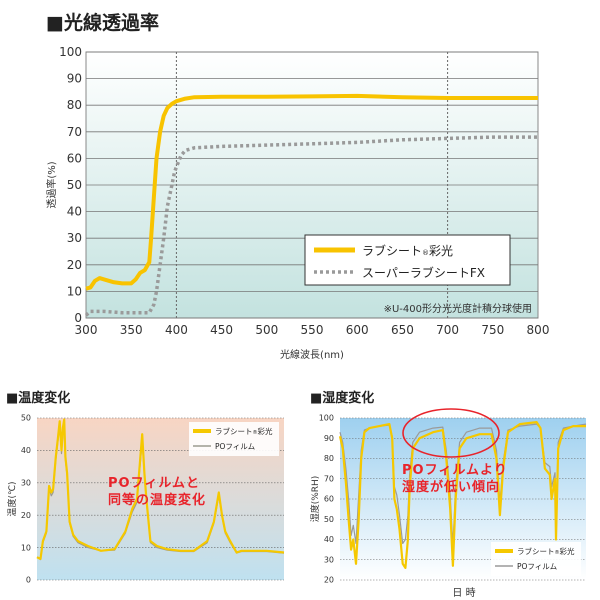 This screenshot has width=600, height=600. Describe the element at coordinates (12, 498) in the screenshot. I see `y-axis-label: 温度(℃)` at that location.